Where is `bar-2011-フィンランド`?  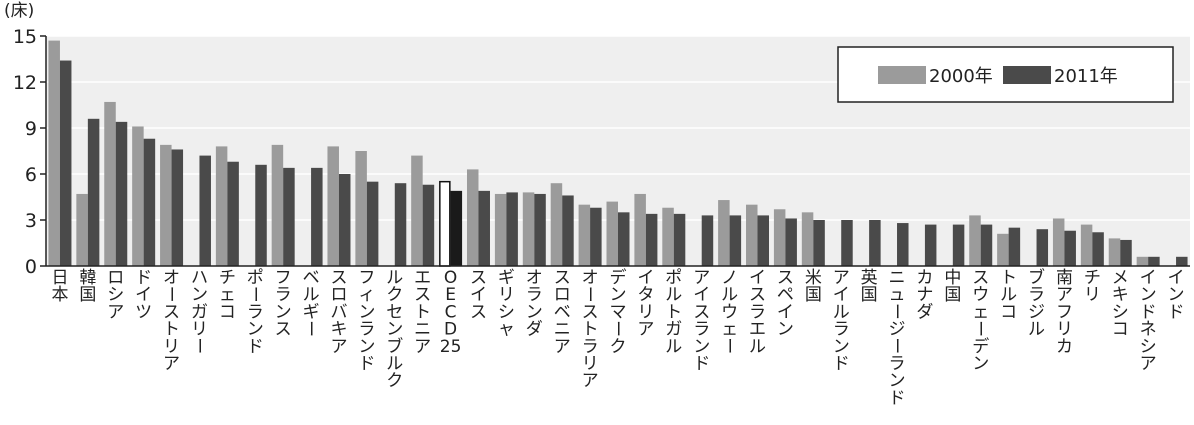
bar-2011-フィンランド is located at coordinates (372, 223).